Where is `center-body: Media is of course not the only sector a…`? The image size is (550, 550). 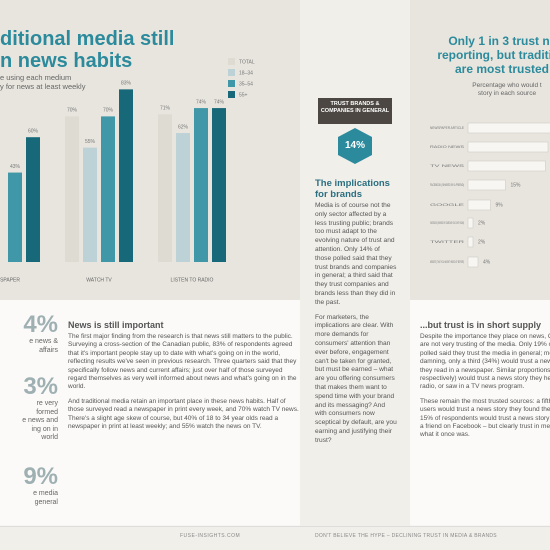
center-body: Media is of course not the only sector a… is located at coordinates (356, 327).